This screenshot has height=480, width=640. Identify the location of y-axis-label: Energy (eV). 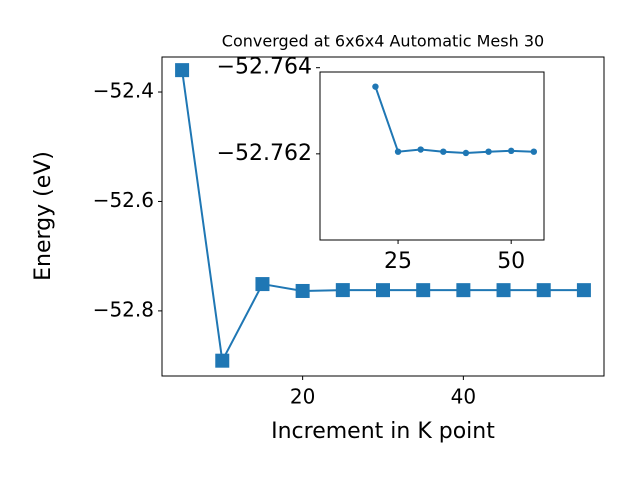
(43, 216).